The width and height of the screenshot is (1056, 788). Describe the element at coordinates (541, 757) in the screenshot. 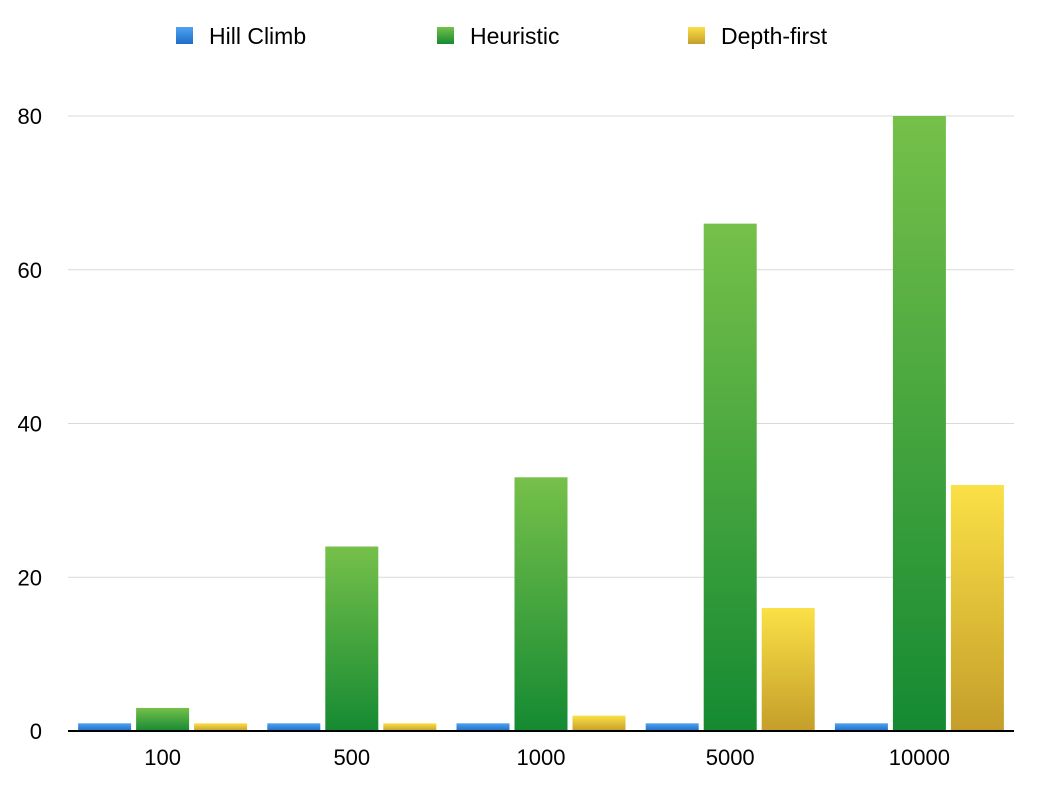

I see `x-tick-label: 1000` at that location.